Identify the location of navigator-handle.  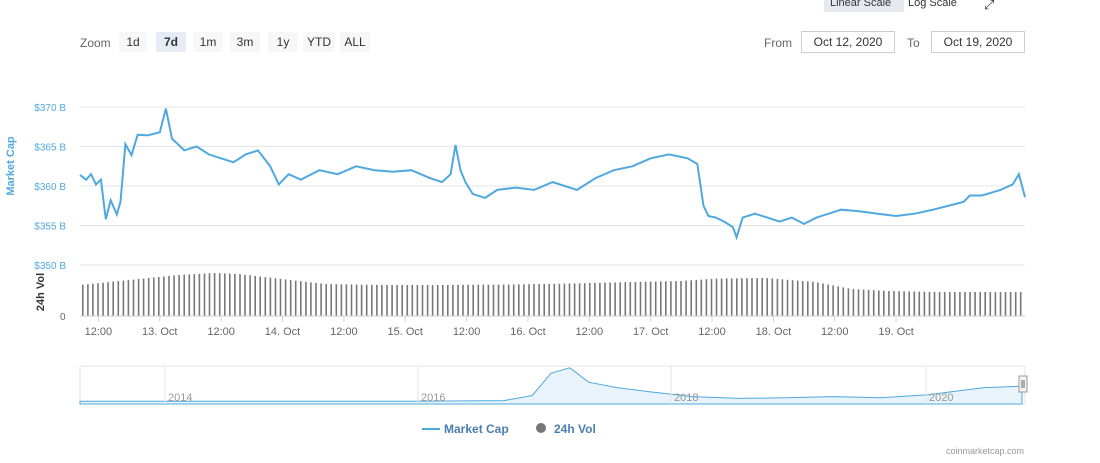
(1023, 384).